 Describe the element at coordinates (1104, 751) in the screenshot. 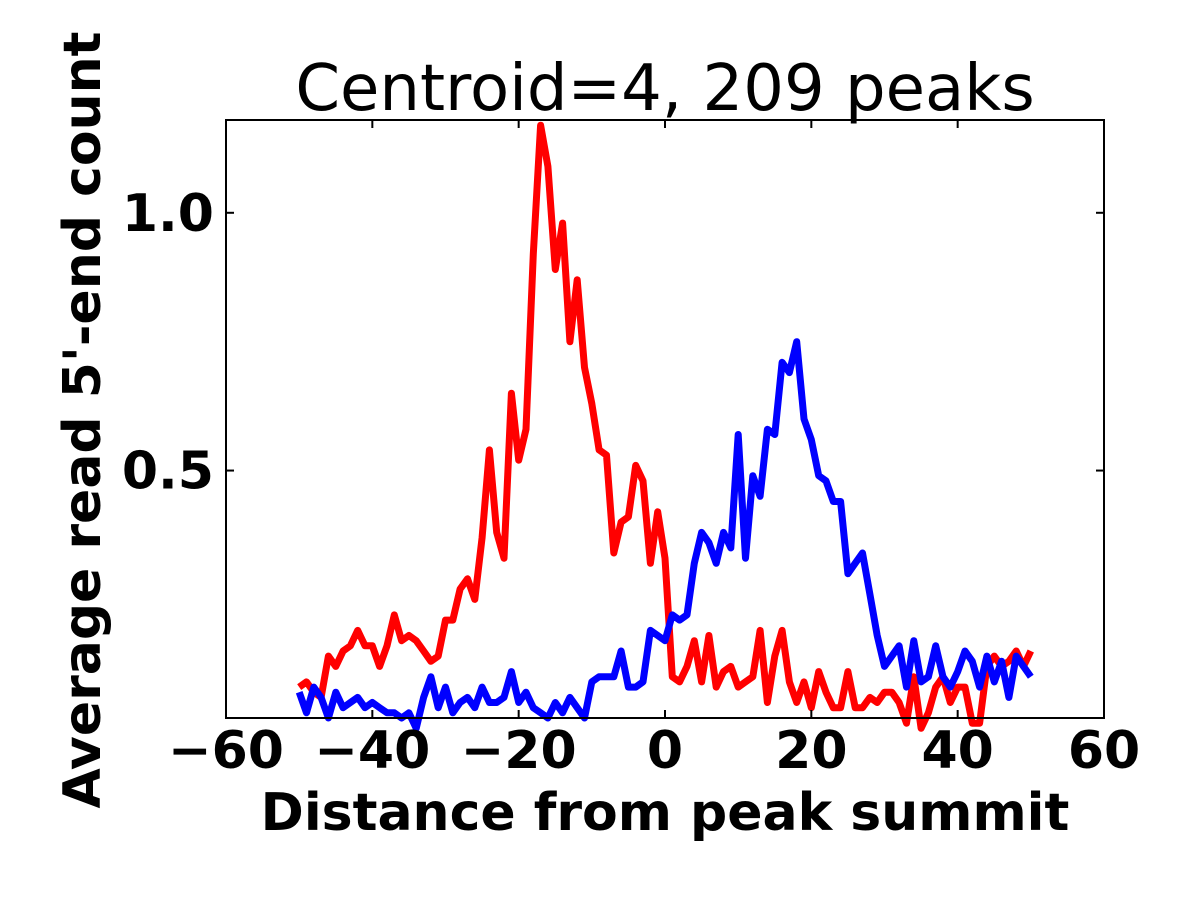

I see `x-tick-label: 60` at that location.